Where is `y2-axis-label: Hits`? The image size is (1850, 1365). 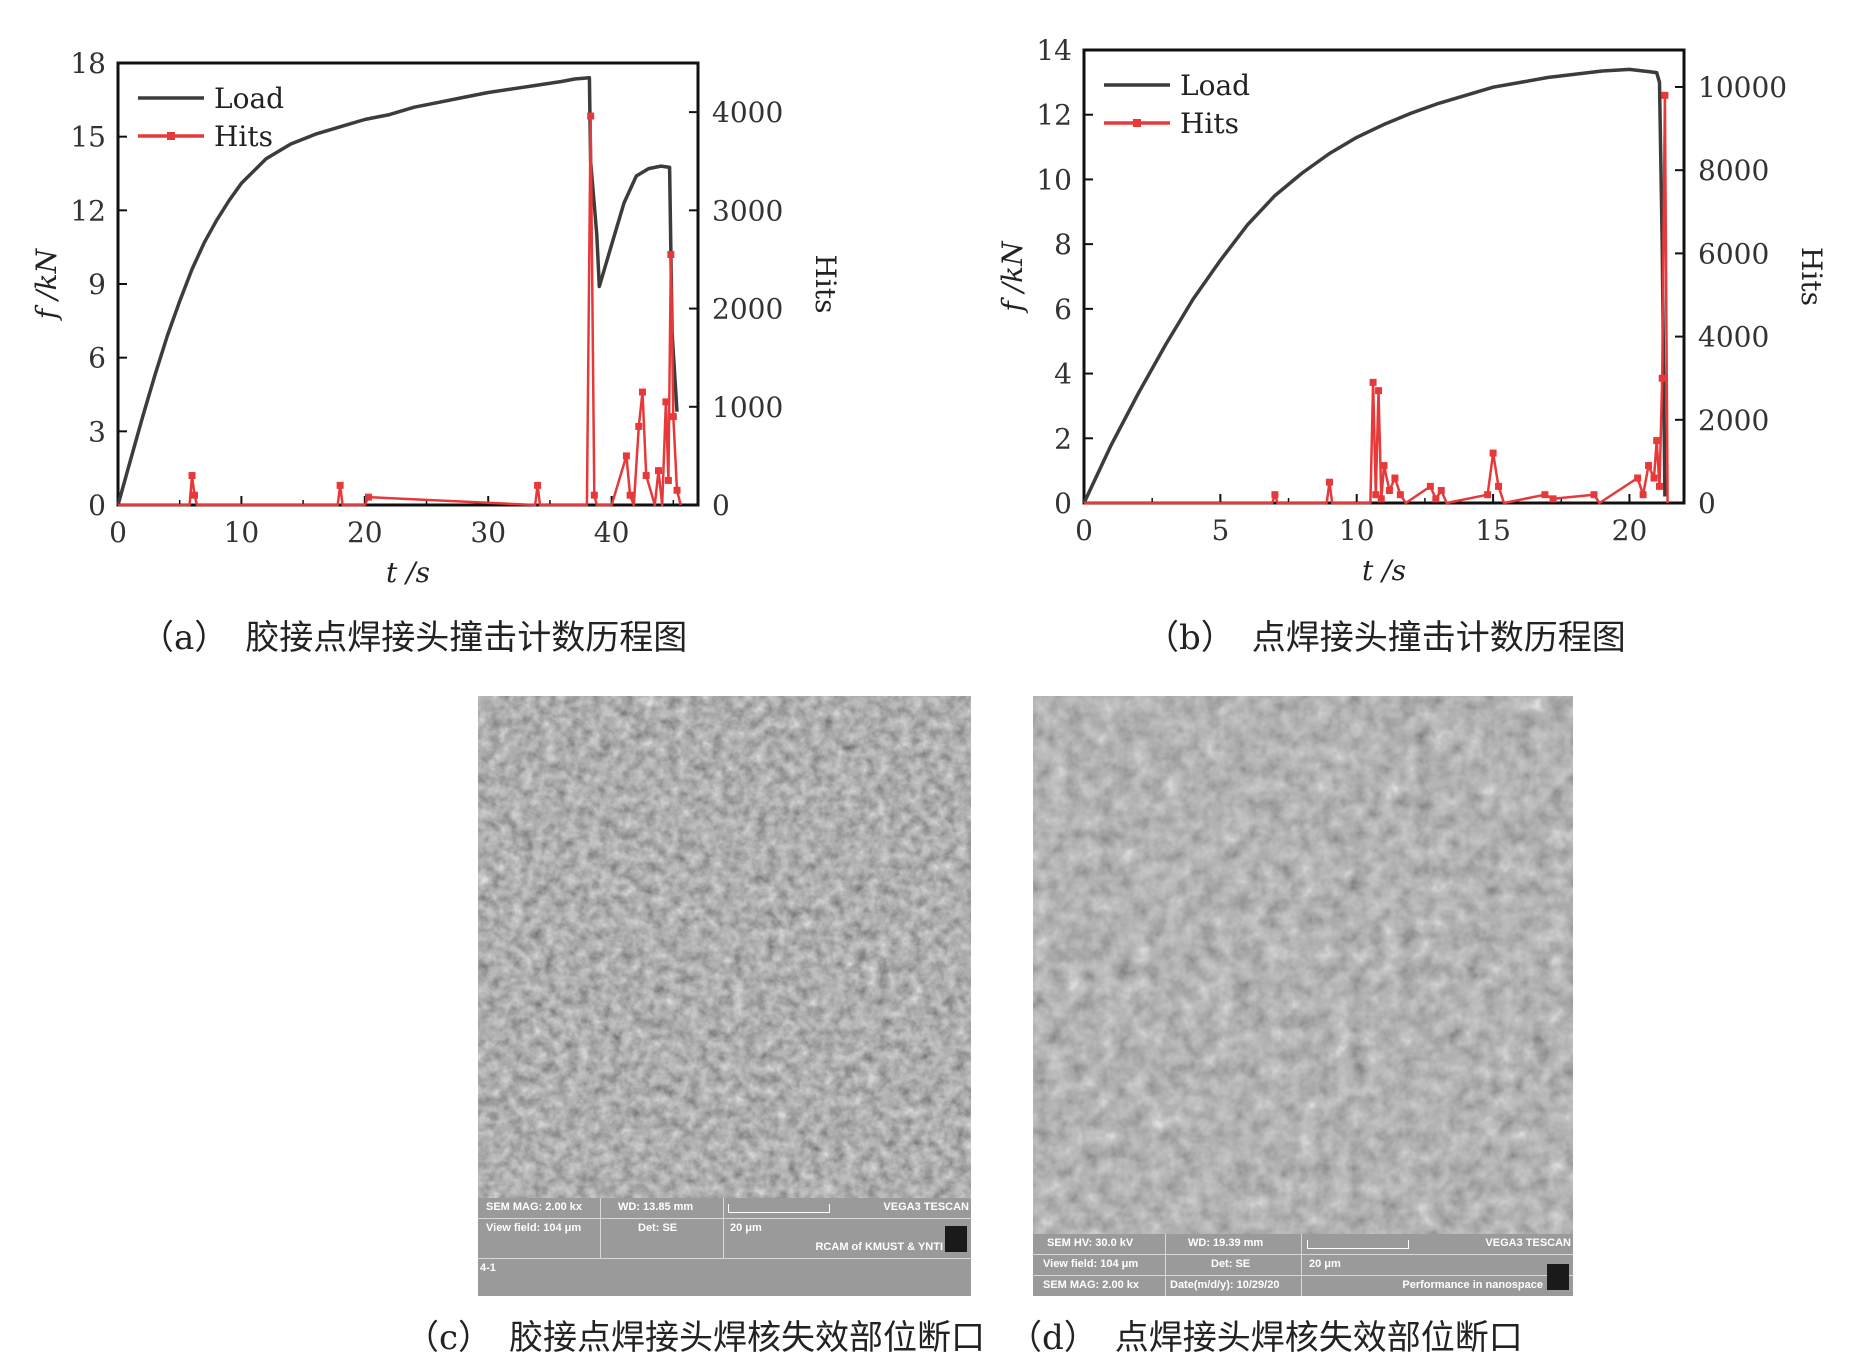 y2-axis-label: Hits is located at coordinates (825, 284).